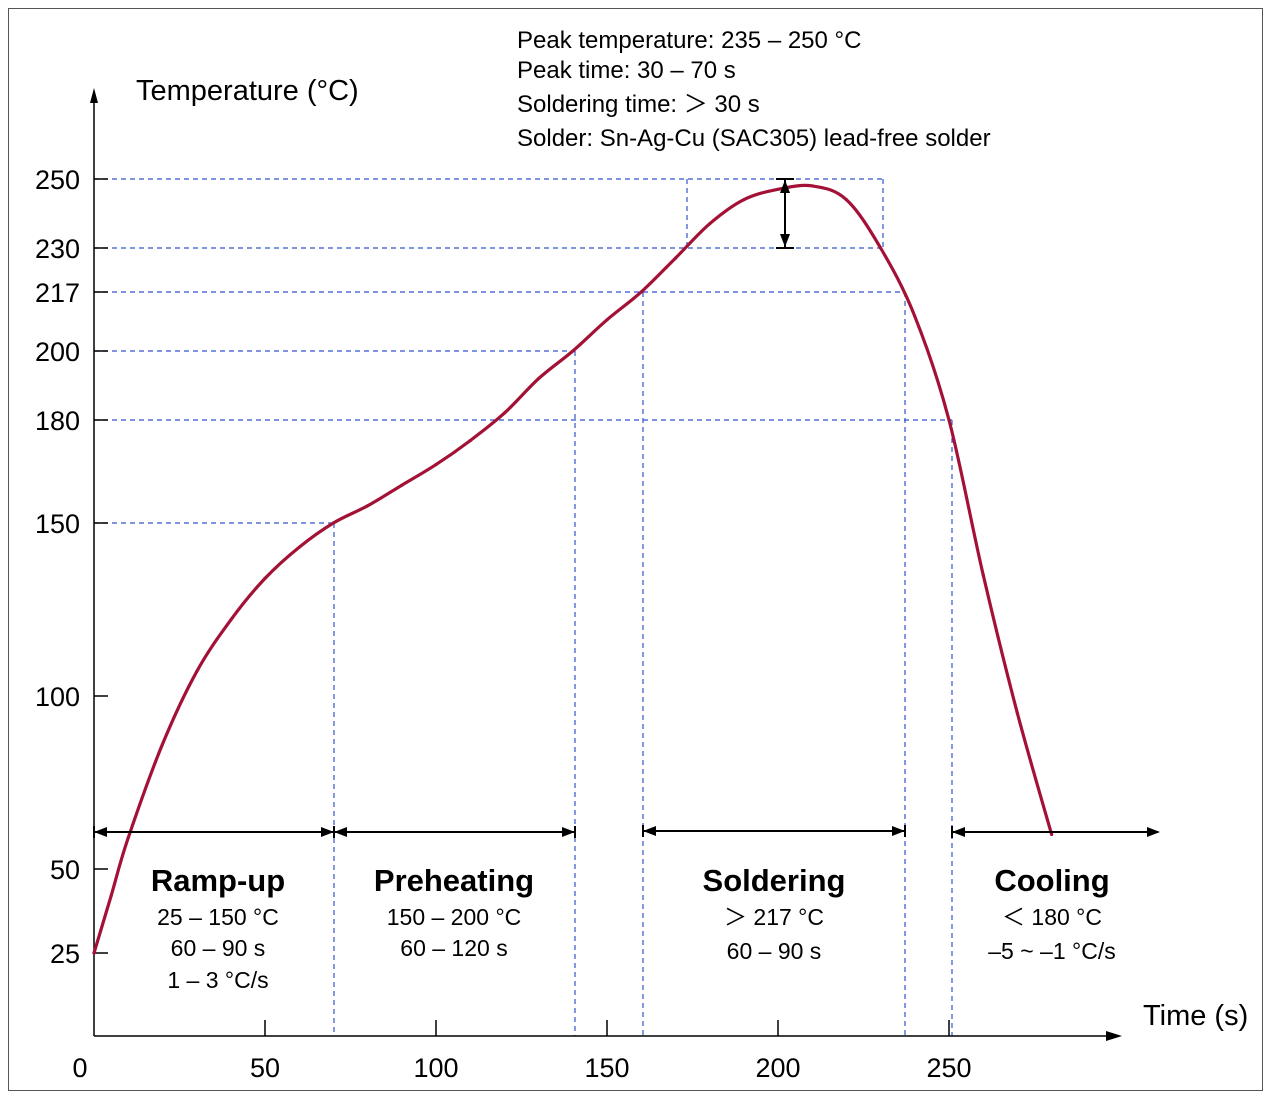 This screenshot has width=1271, height=1099. What do you see at coordinates (649, 831) in the screenshot?
I see `arrow-soldering-left-head` at bounding box center [649, 831].